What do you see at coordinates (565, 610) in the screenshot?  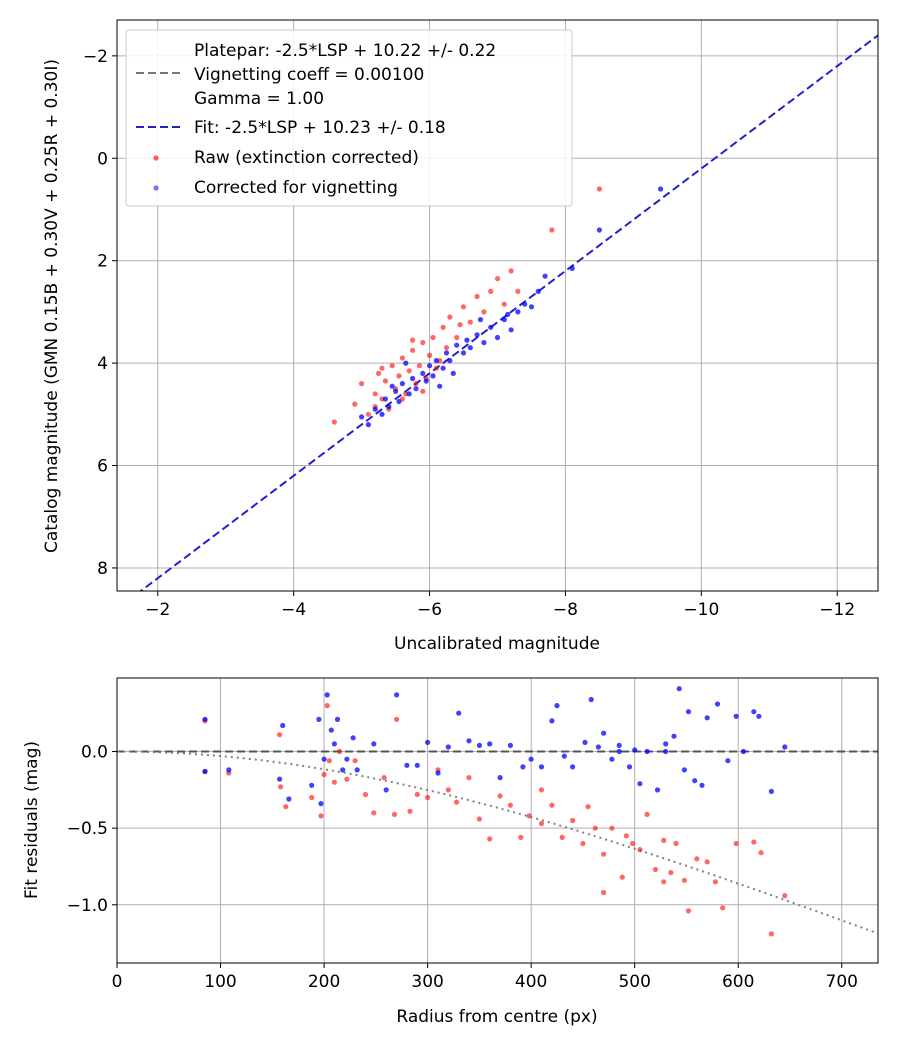 I see `x-tick-label: −8` at bounding box center [565, 610].